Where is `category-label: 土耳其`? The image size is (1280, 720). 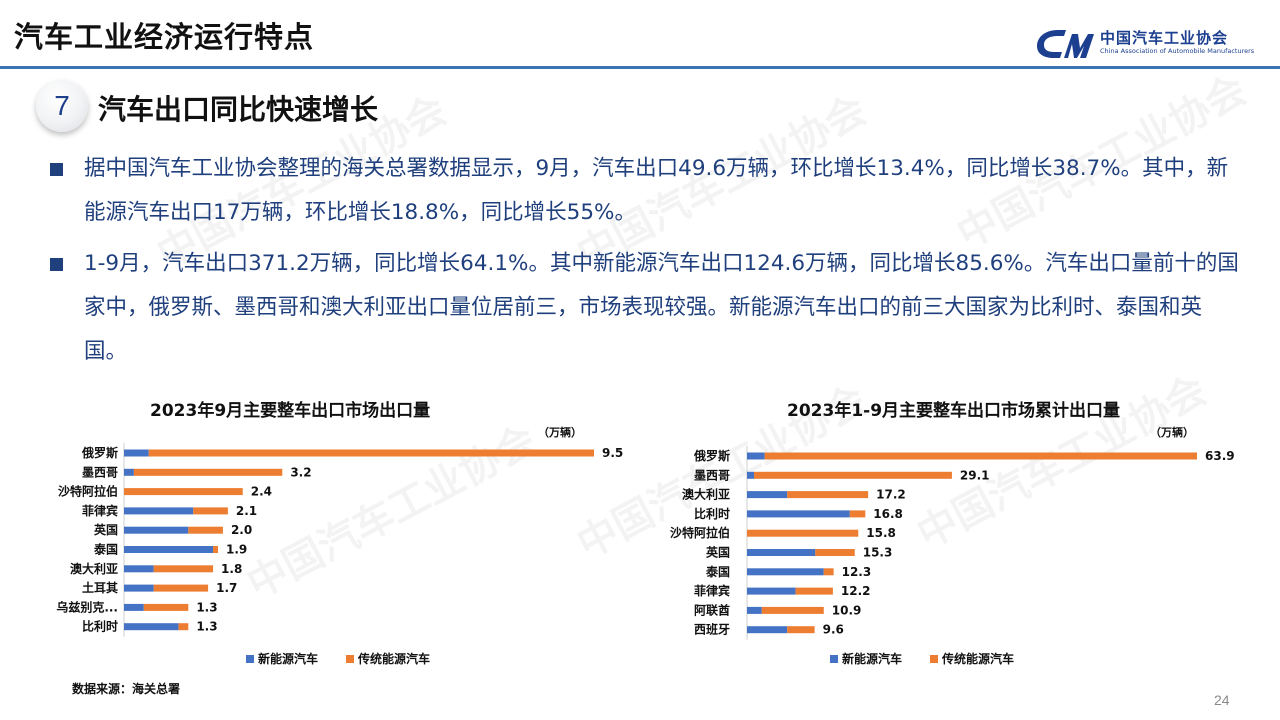
category-label: 土耳其 is located at coordinates (100, 587).